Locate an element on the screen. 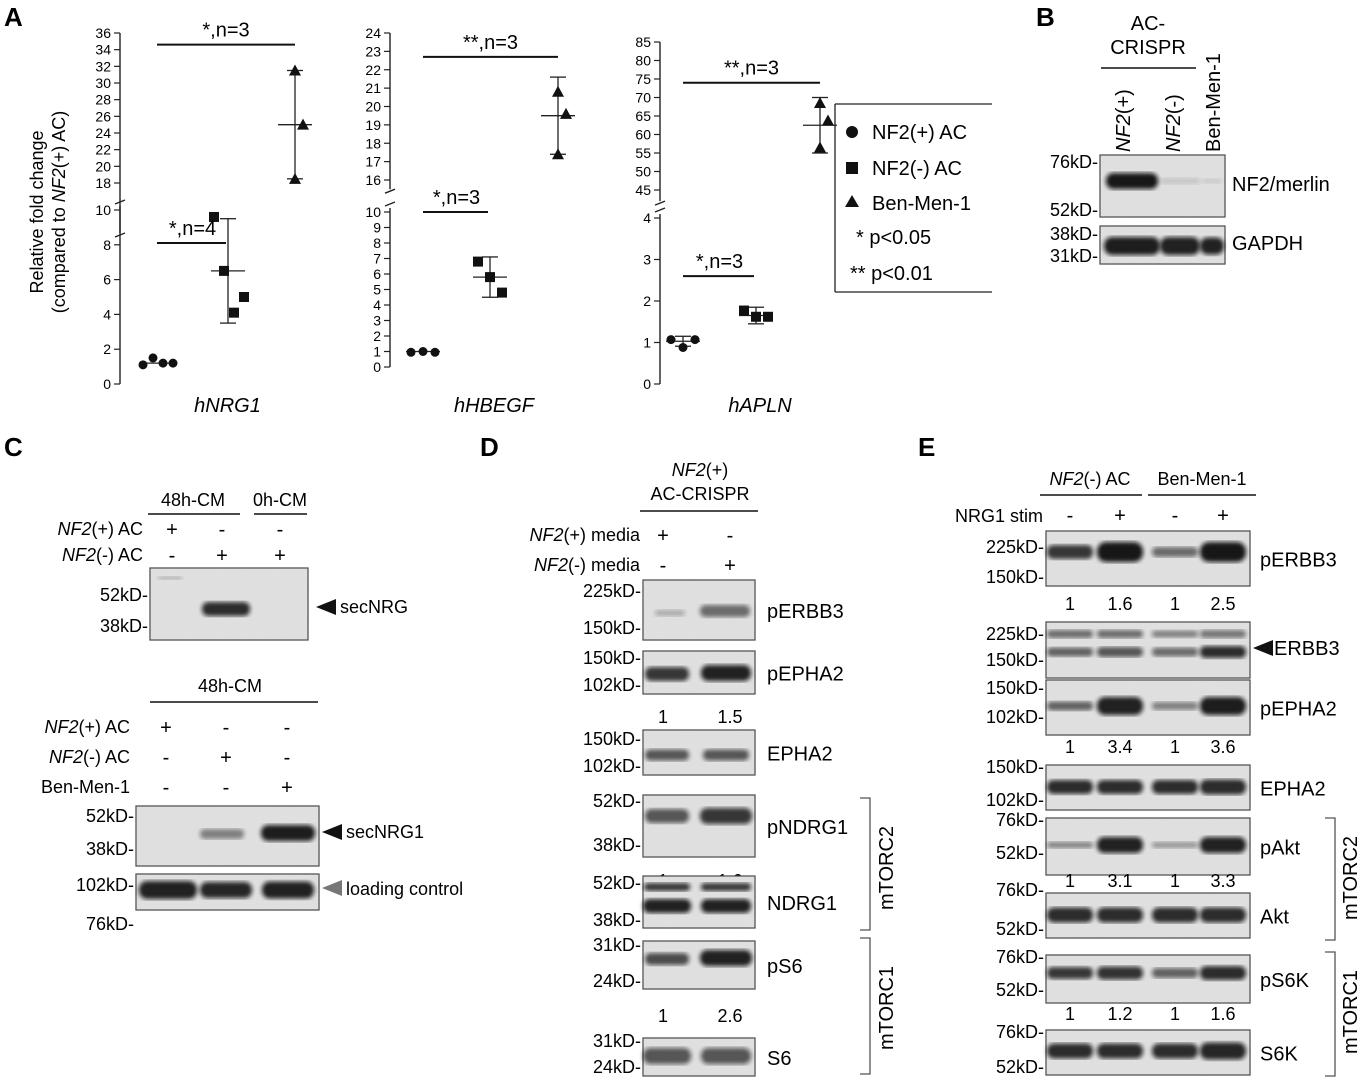 This screenshot has height=1080, width=1362. legend-sig-p05: * p<0.05 is located at coordinates (893, 238).